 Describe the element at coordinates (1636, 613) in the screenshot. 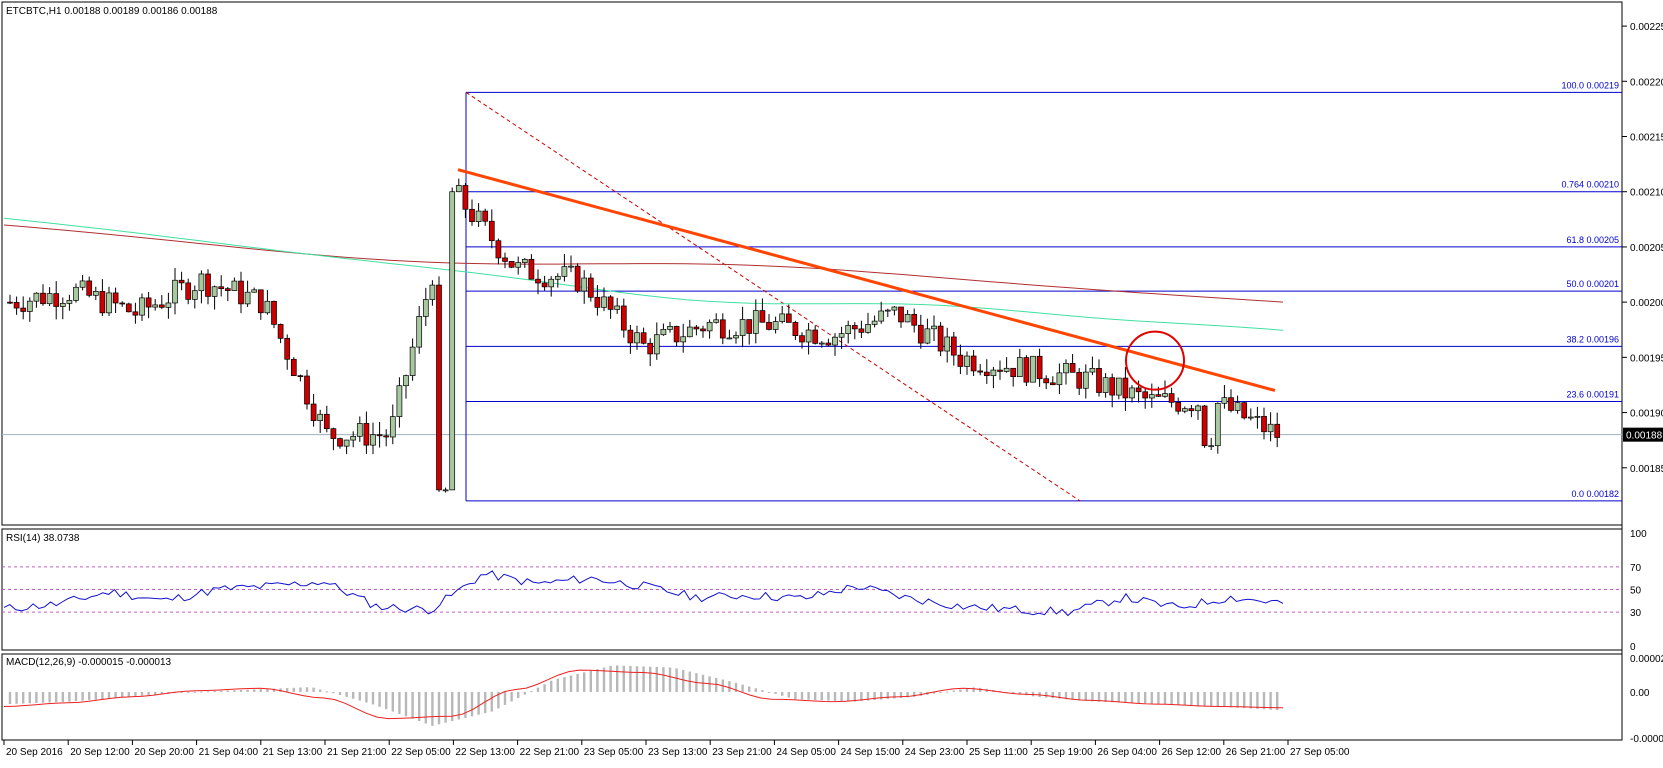

I see `rsi-tick-label: 30` at that location.